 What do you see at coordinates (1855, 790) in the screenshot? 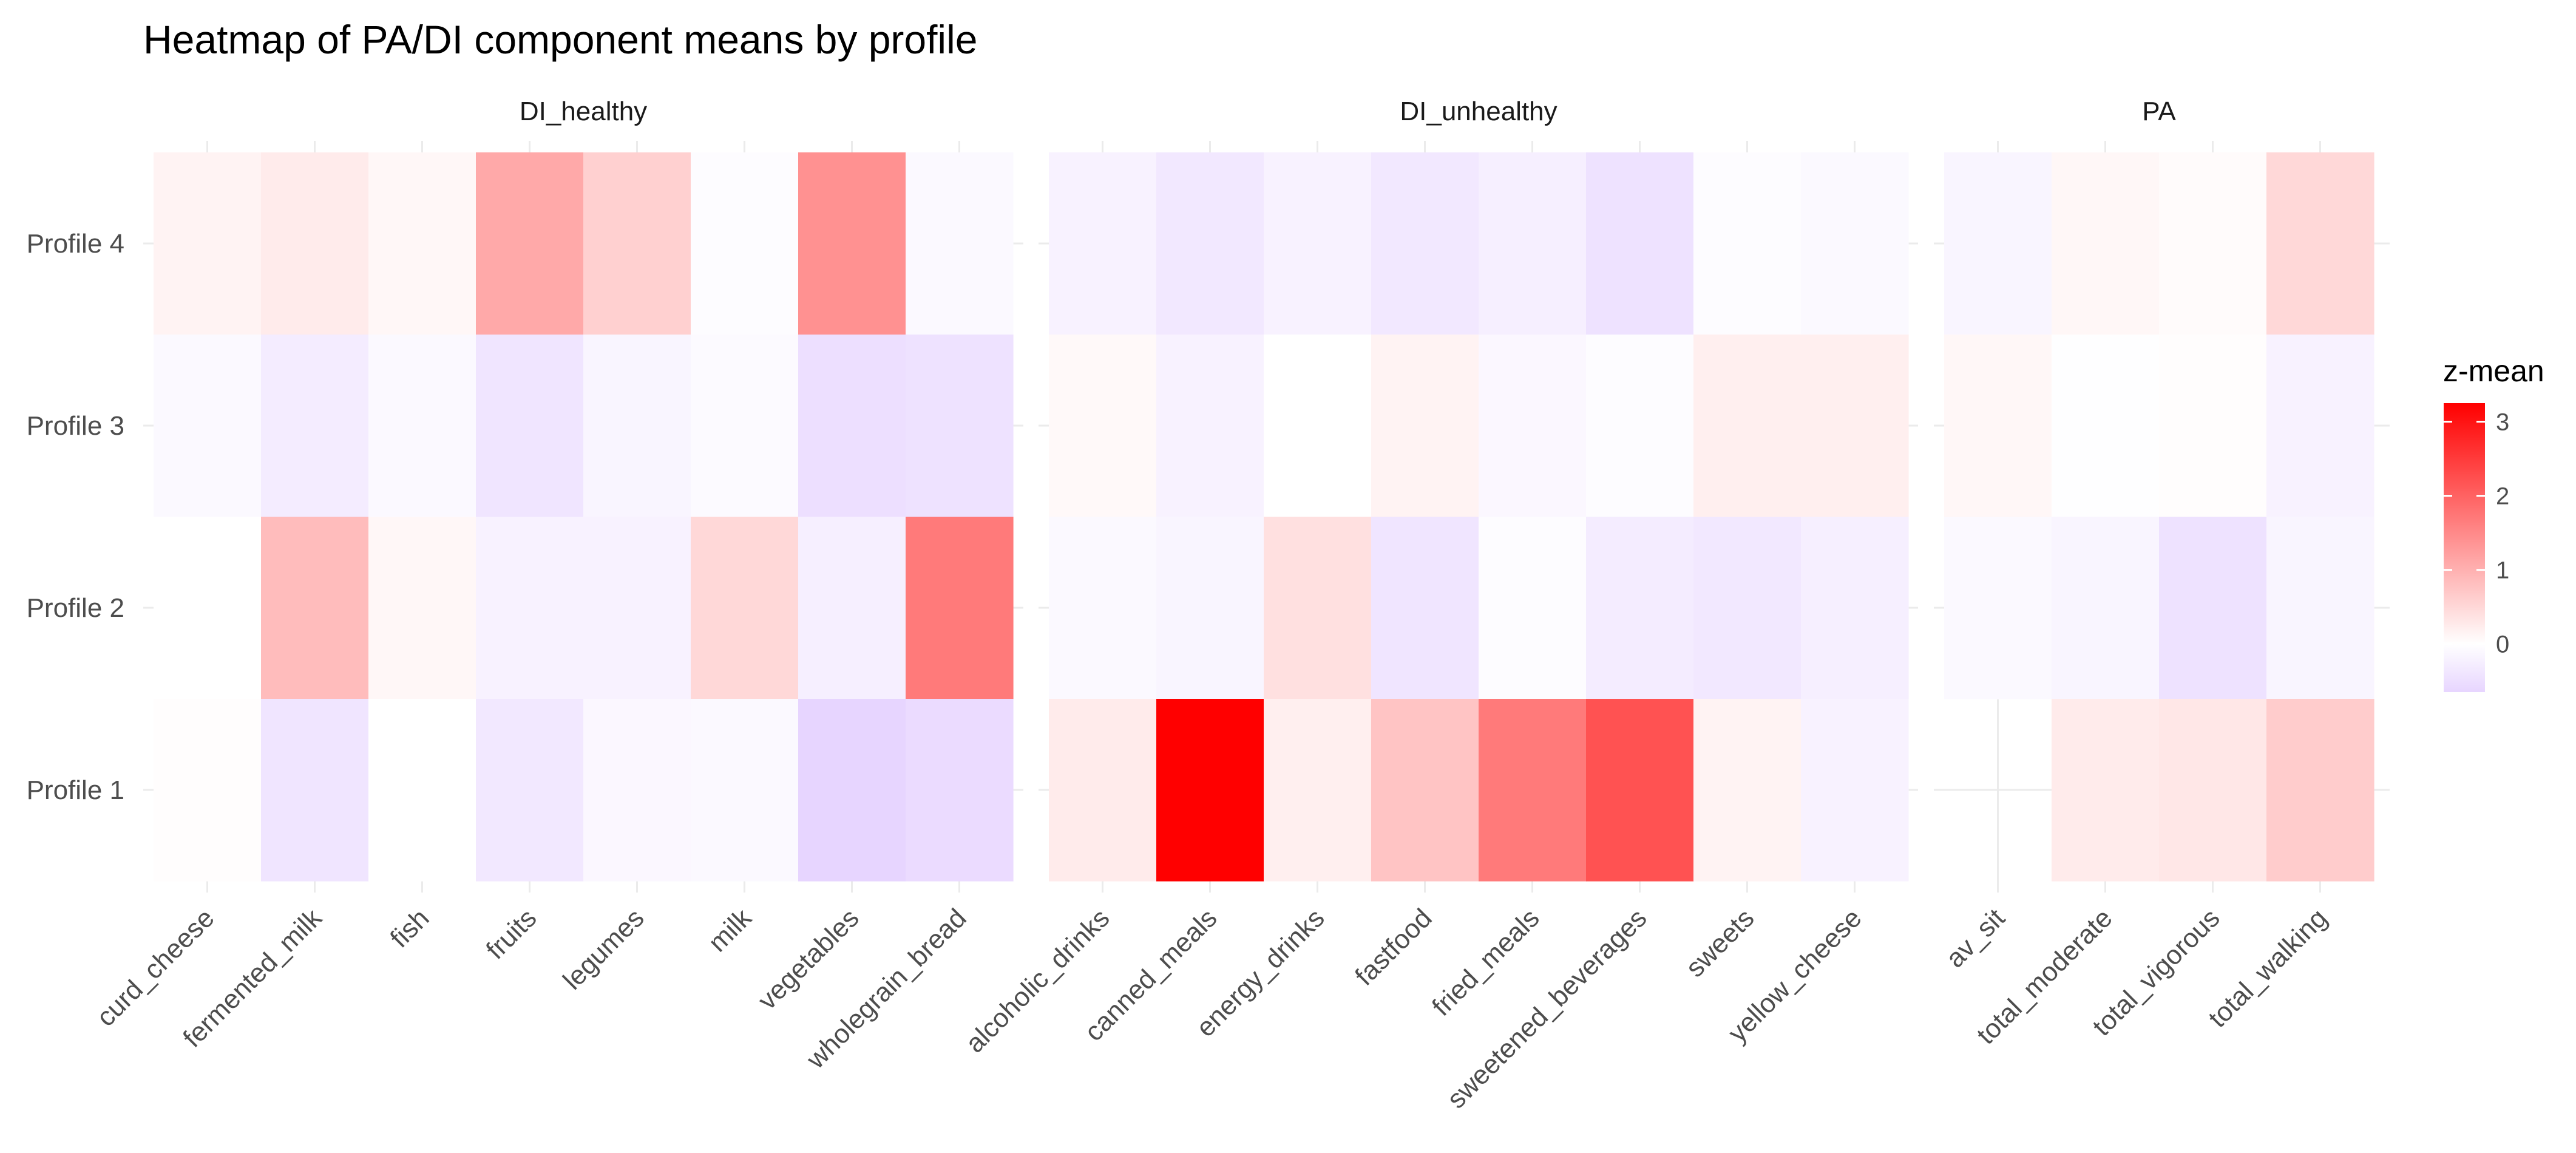
I see `heatmap-cell-yellow_cheese-profile-1: yellow_cheese, Profile 1: -0.2` at bounding box center [1855, 790].